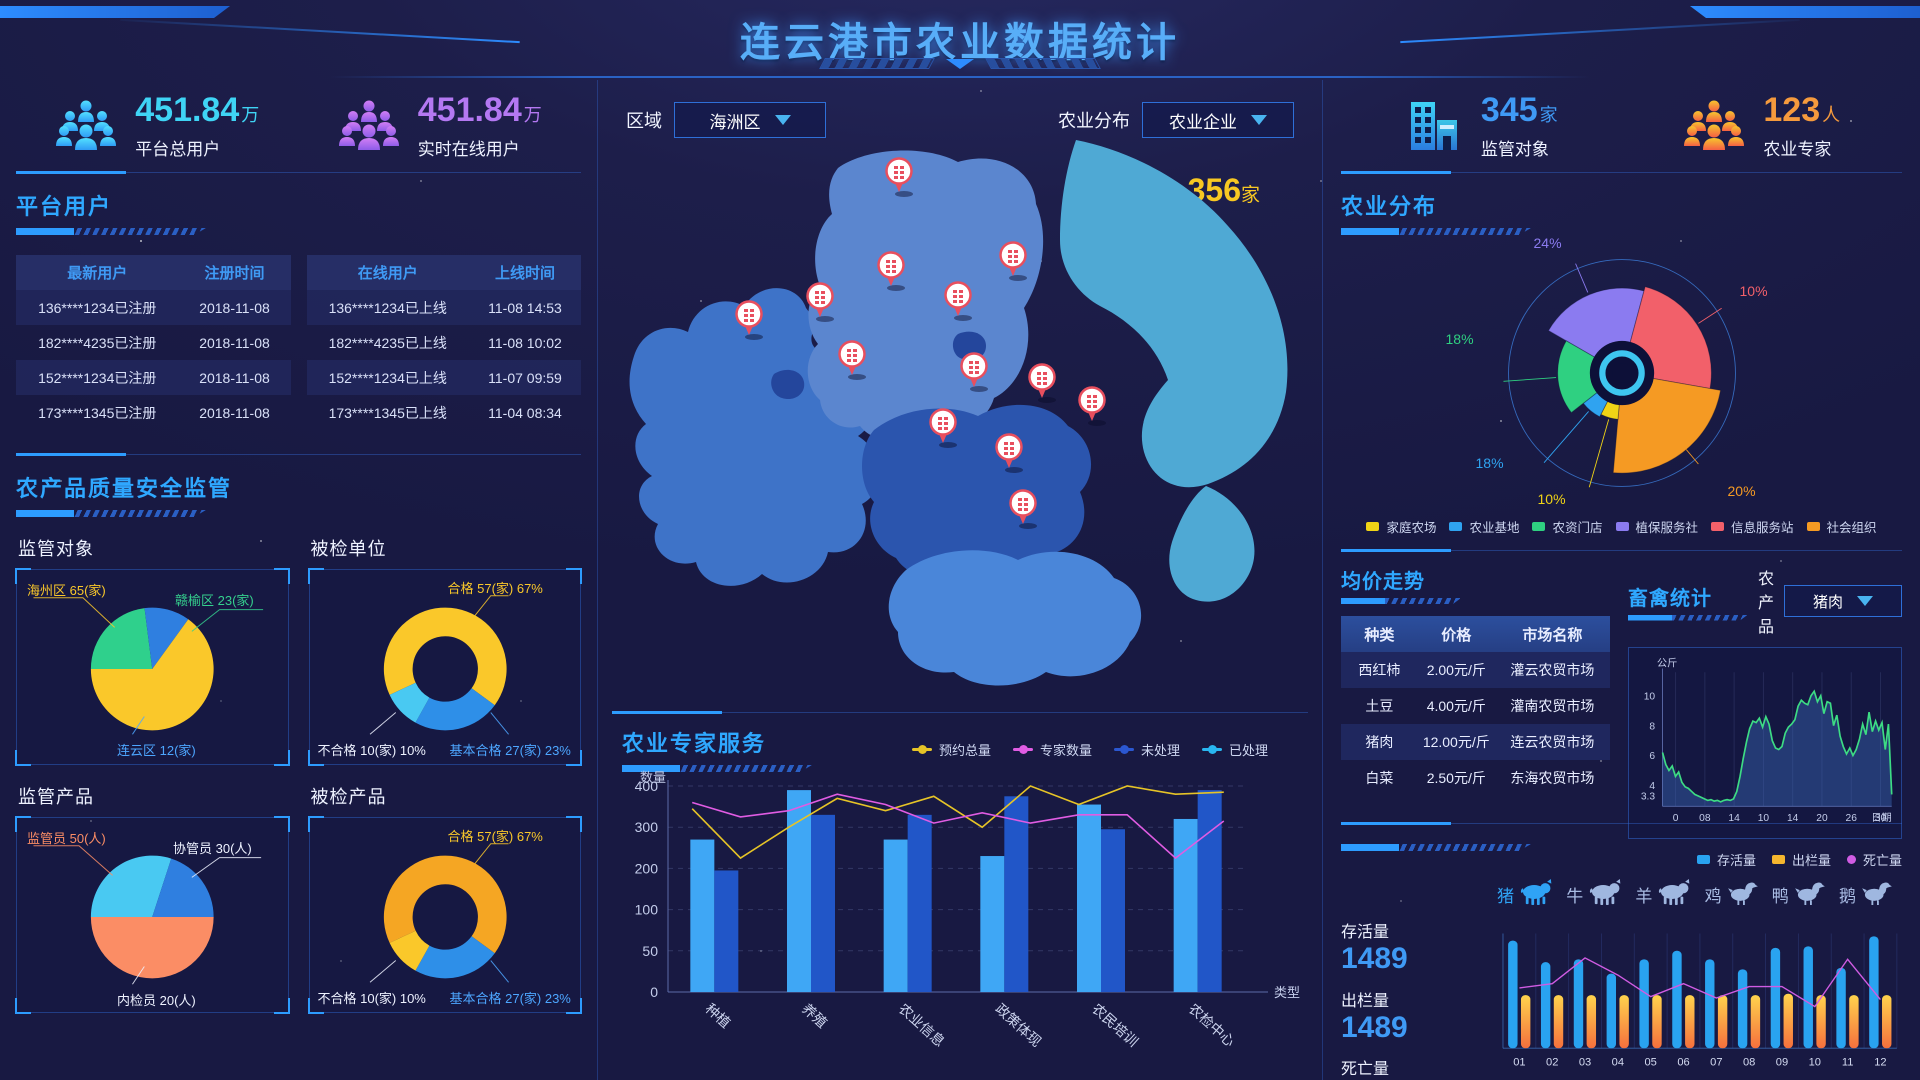  Describe the element at coordinates (56, 549) in the screenshot. I see `chart-title-supervision-objects: 监管对象` at that location.